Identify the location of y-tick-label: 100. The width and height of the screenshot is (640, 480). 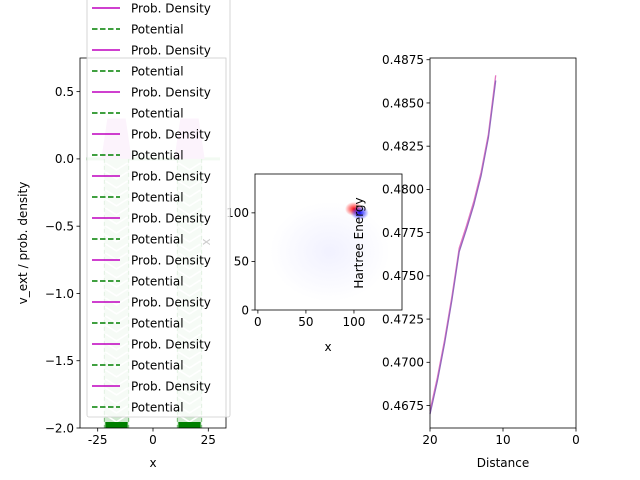
(237, 213).